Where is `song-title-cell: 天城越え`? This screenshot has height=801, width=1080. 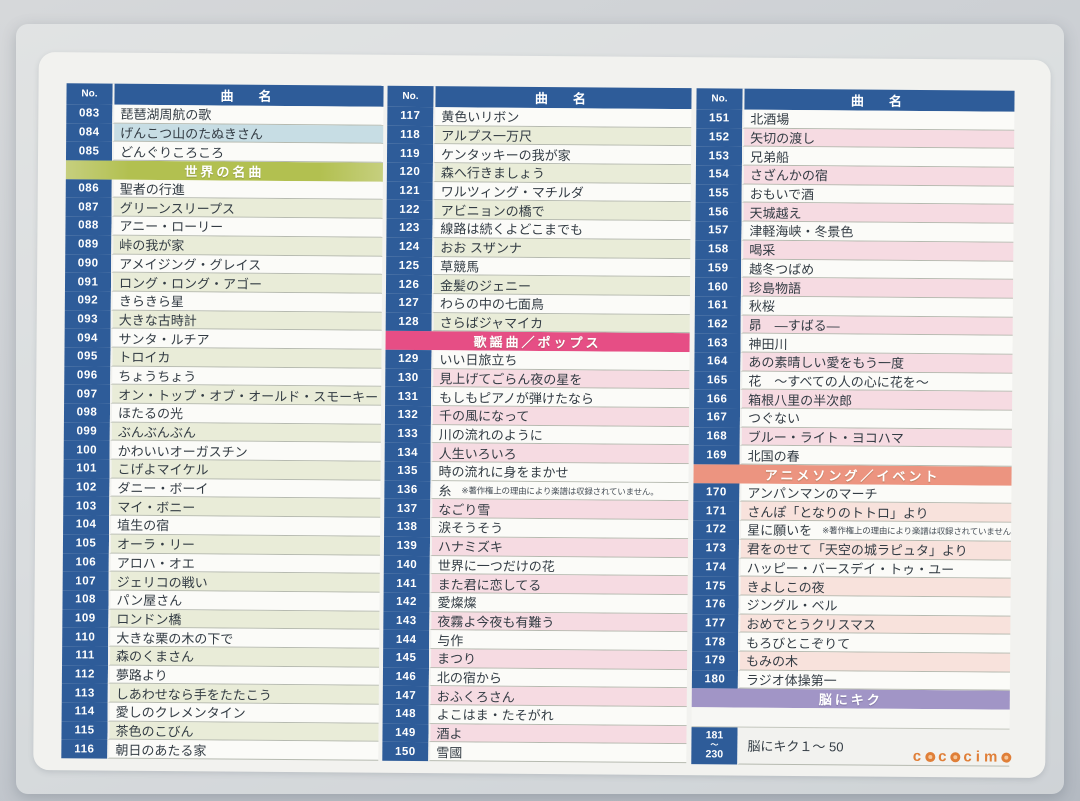
song-title-cell: 天城越え is located at coordinates (877, 213).